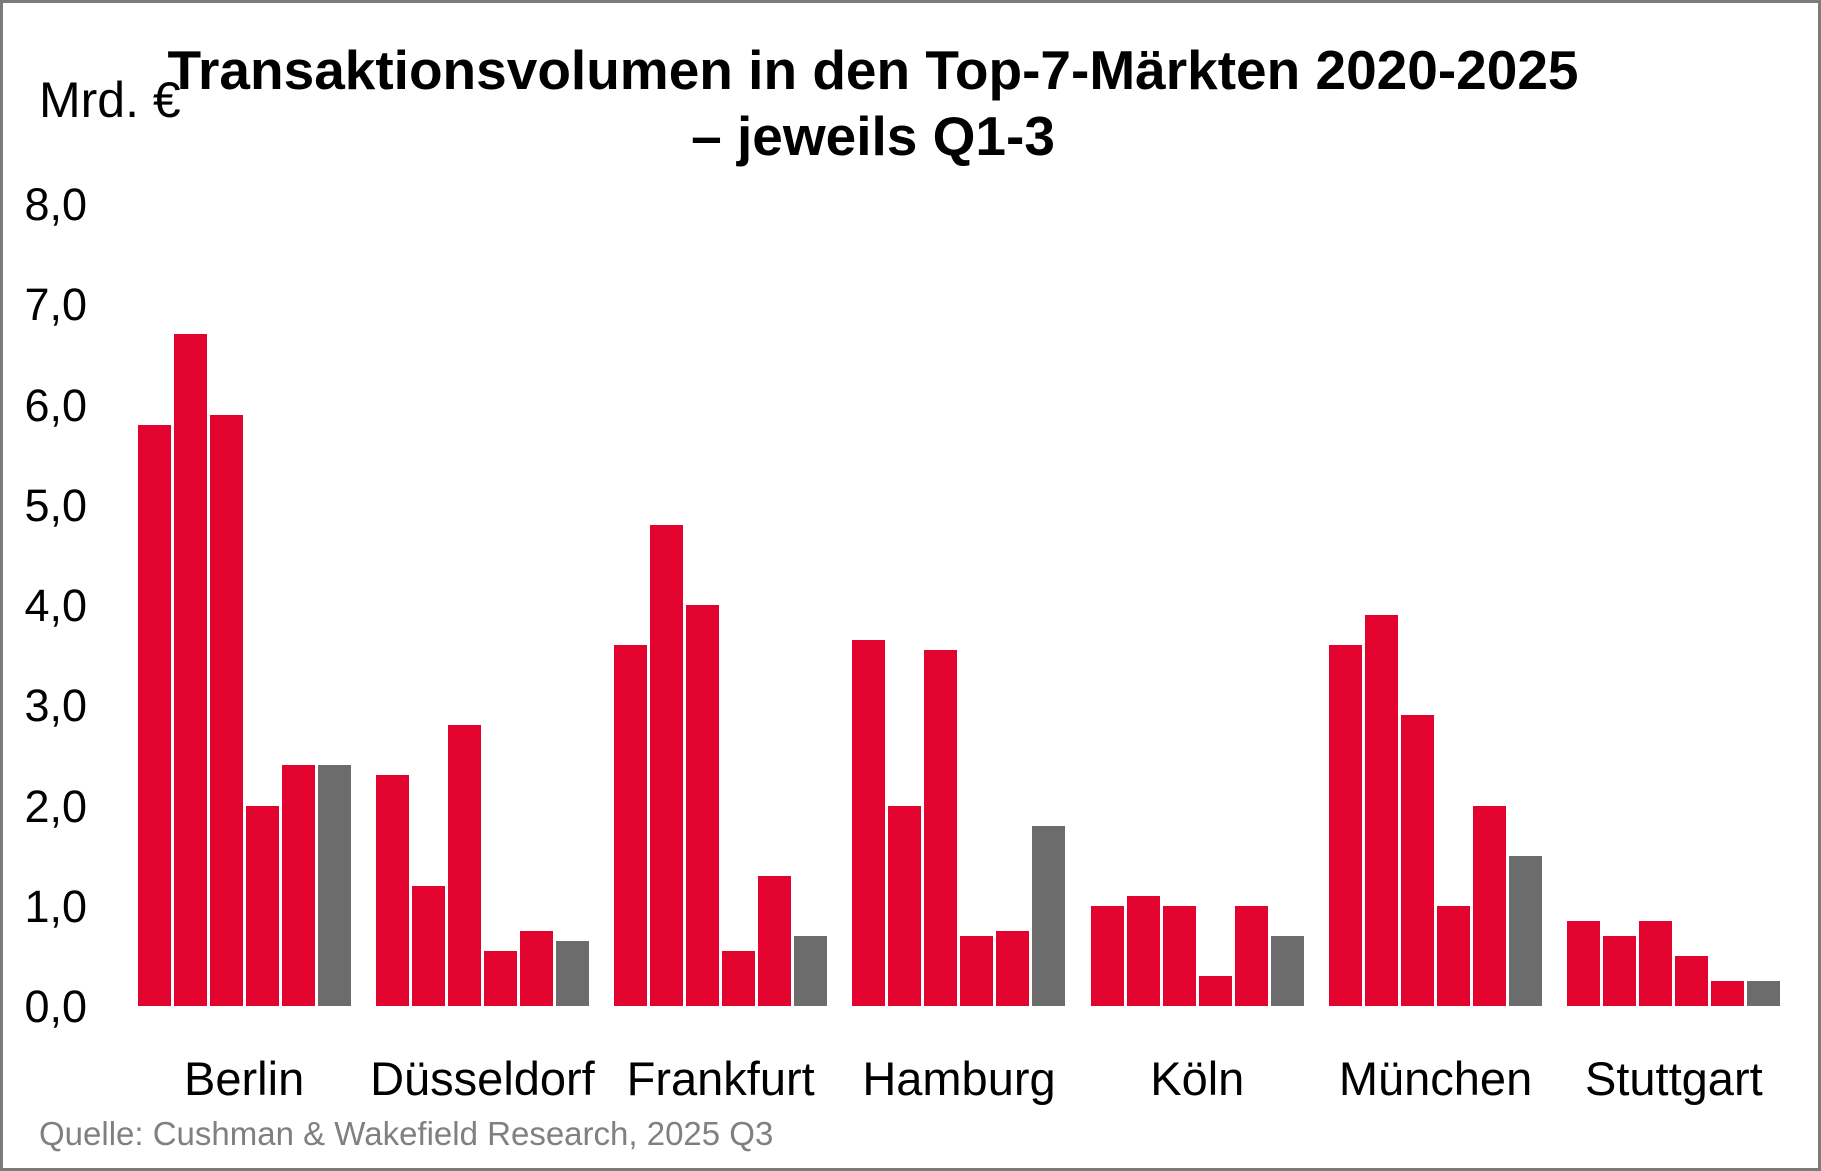  Describe the element at coordinates (154, 715) in the screenshot. I see `bar-berlin-2020` at that location.